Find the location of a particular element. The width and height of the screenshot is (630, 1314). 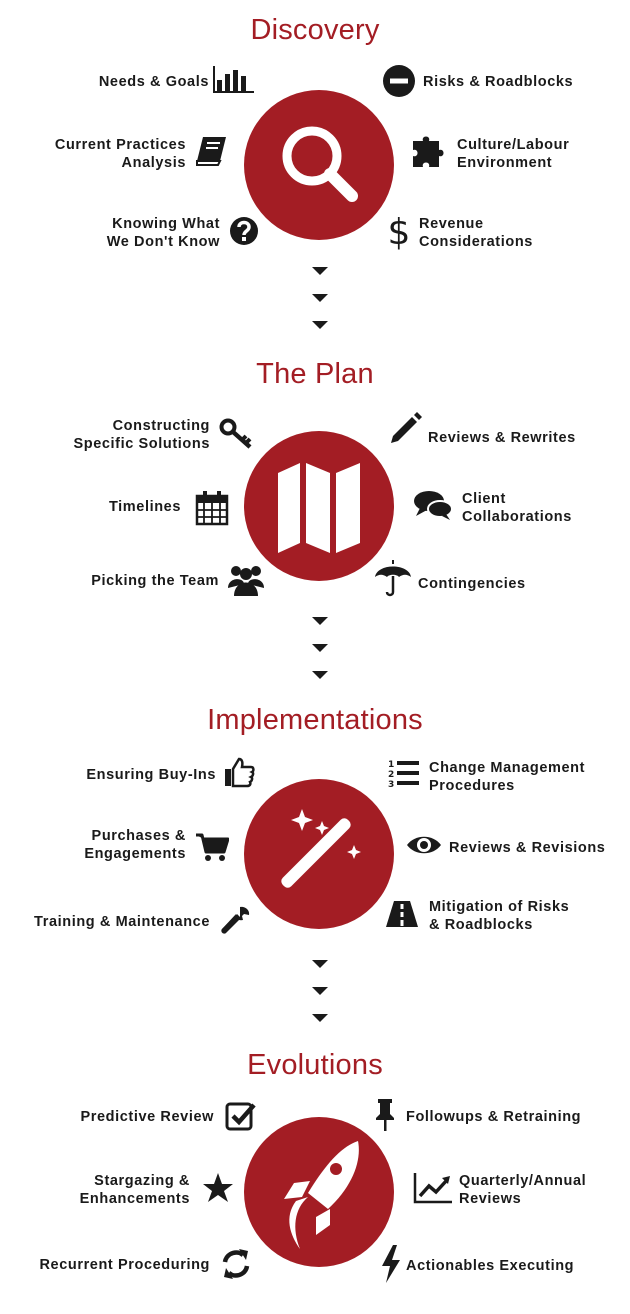

magnifier-icon is located at coordinates (320, 164).